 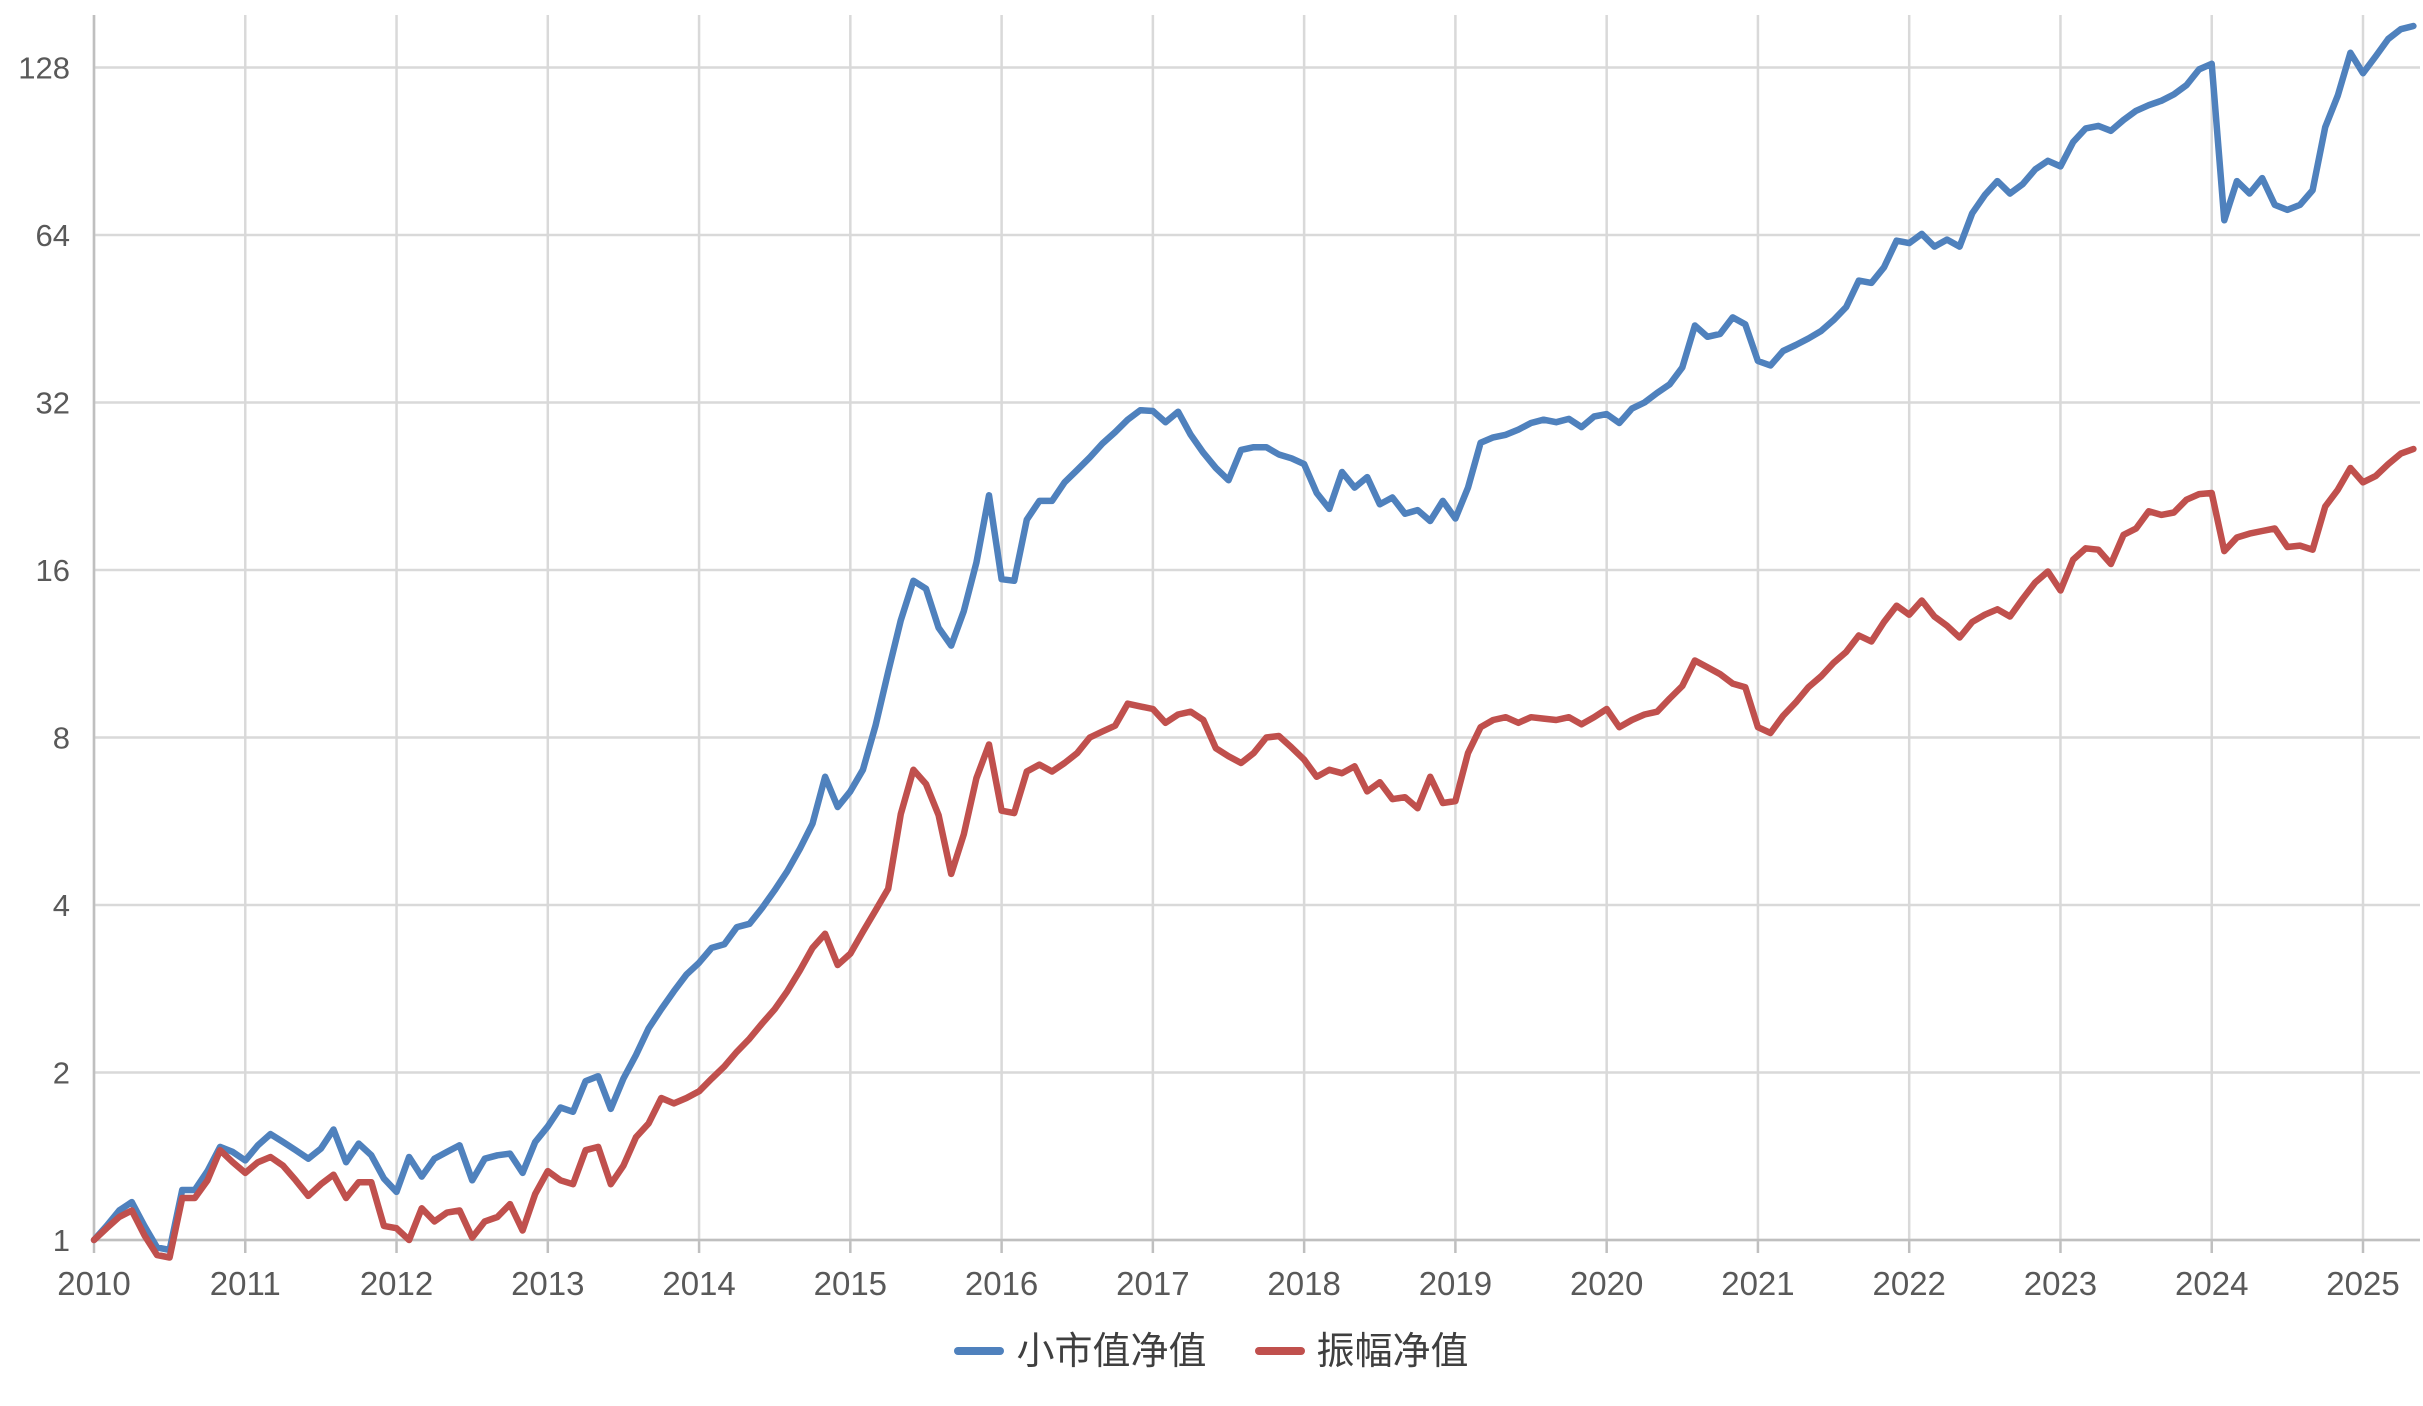 What do you see at coordinates (53, 403) in the screenshot?
I see `y-tick-label-32: 32` at bounding box center [53, 403].